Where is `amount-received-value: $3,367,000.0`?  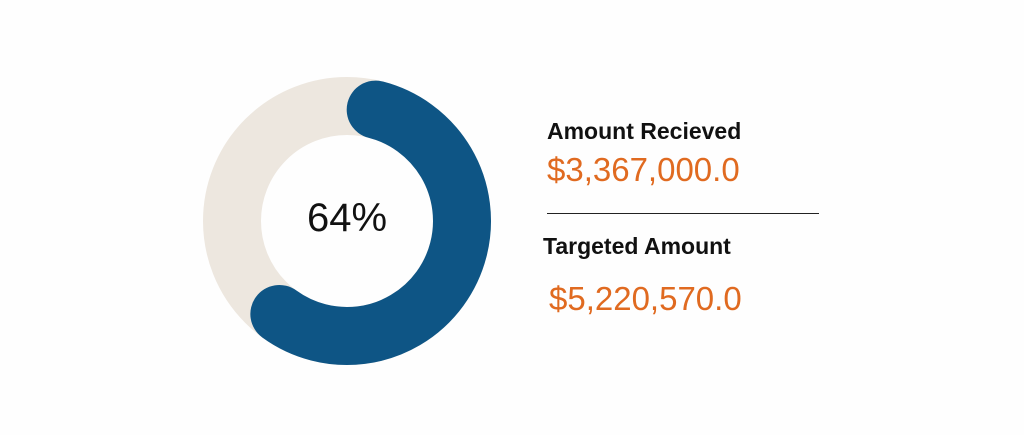
amount-received-value: $3,367,000.0 is located at coordinates (643, 169).